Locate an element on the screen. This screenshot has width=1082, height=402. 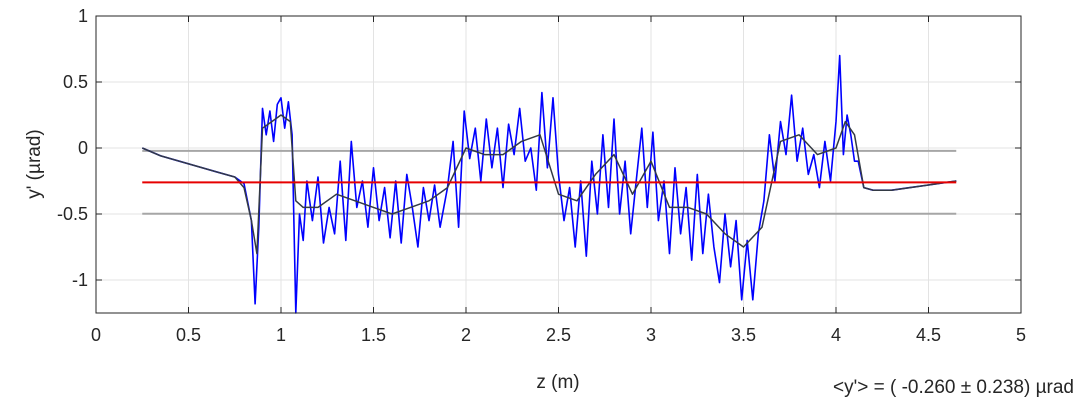
y-tick-label: -0.5 is located at coordinates (72, 214).